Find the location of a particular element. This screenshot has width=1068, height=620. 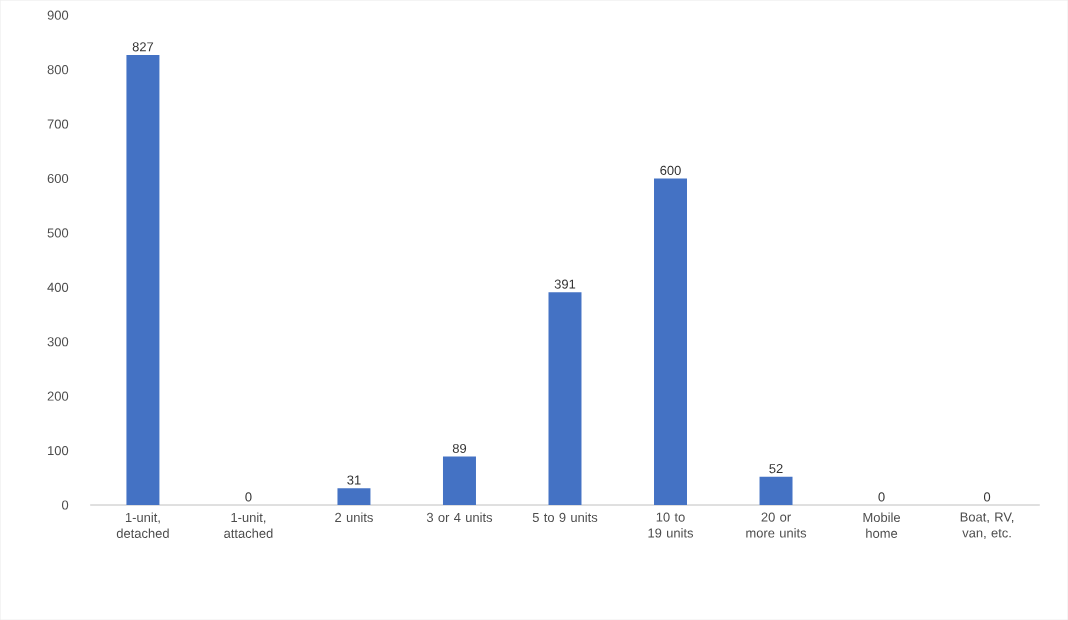

y-tick-label: 300 is located at coordinates (58, 342).